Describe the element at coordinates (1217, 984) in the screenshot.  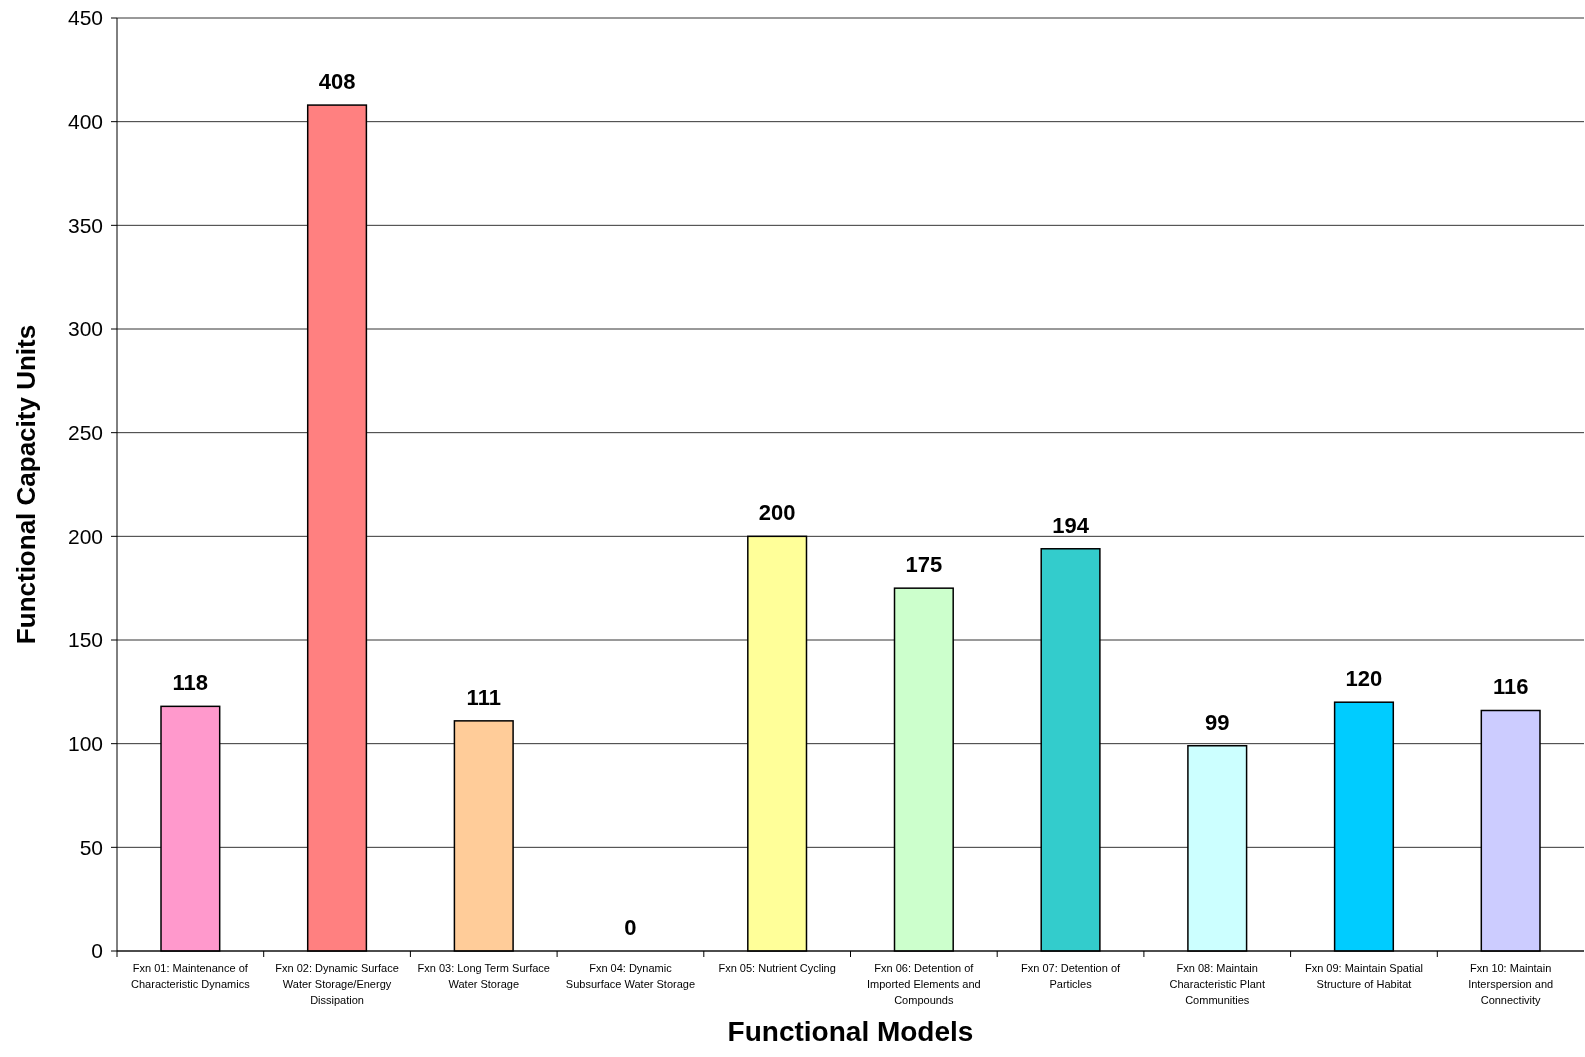
I see `x-tick-label: Fxn 08: Maintain Characteristic Plant Communities` at that location.